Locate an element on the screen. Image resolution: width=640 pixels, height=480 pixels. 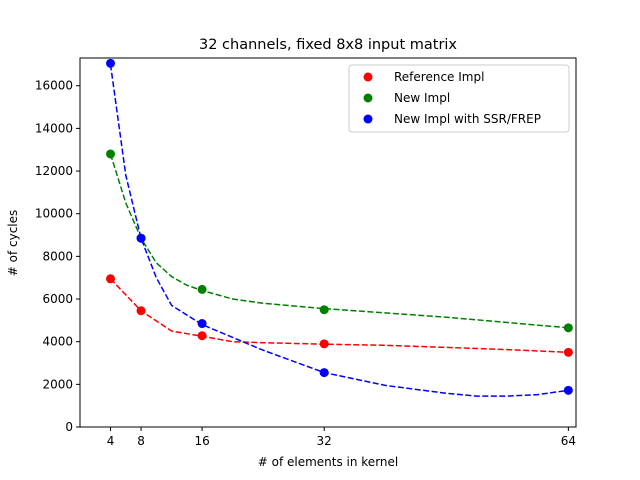
x-tick-label: 4 is located at coordinates (111, 441).